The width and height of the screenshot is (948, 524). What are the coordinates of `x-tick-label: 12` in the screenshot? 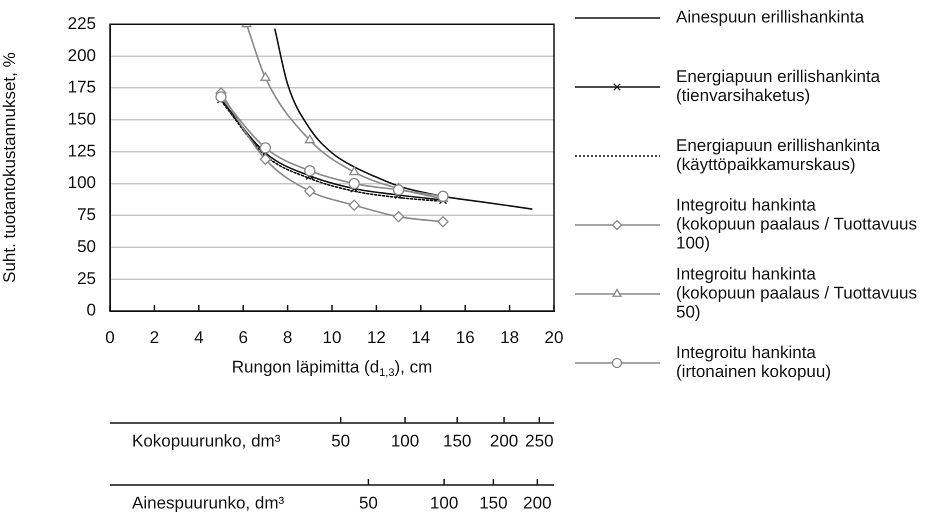 It's located at (376, 337).